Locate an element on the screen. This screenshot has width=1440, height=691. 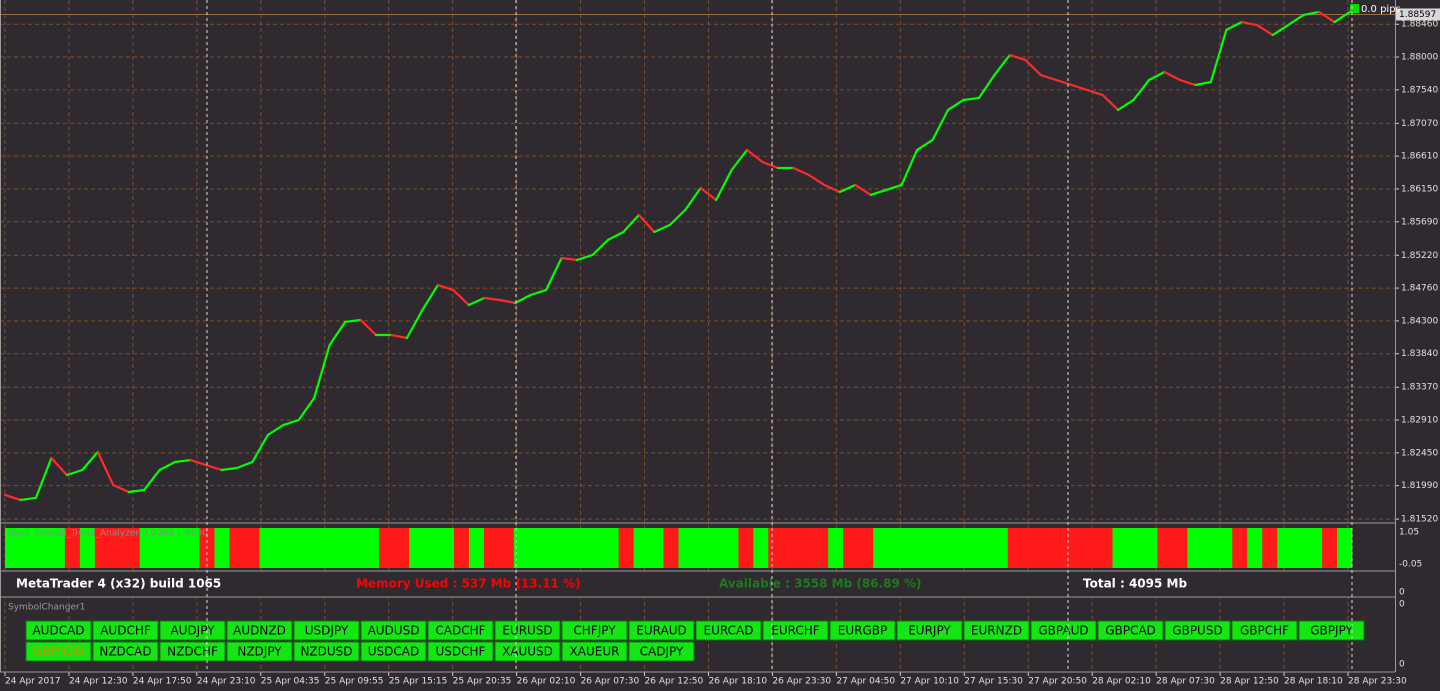
button-label: USDJPY is located at coordinates (327, 631).